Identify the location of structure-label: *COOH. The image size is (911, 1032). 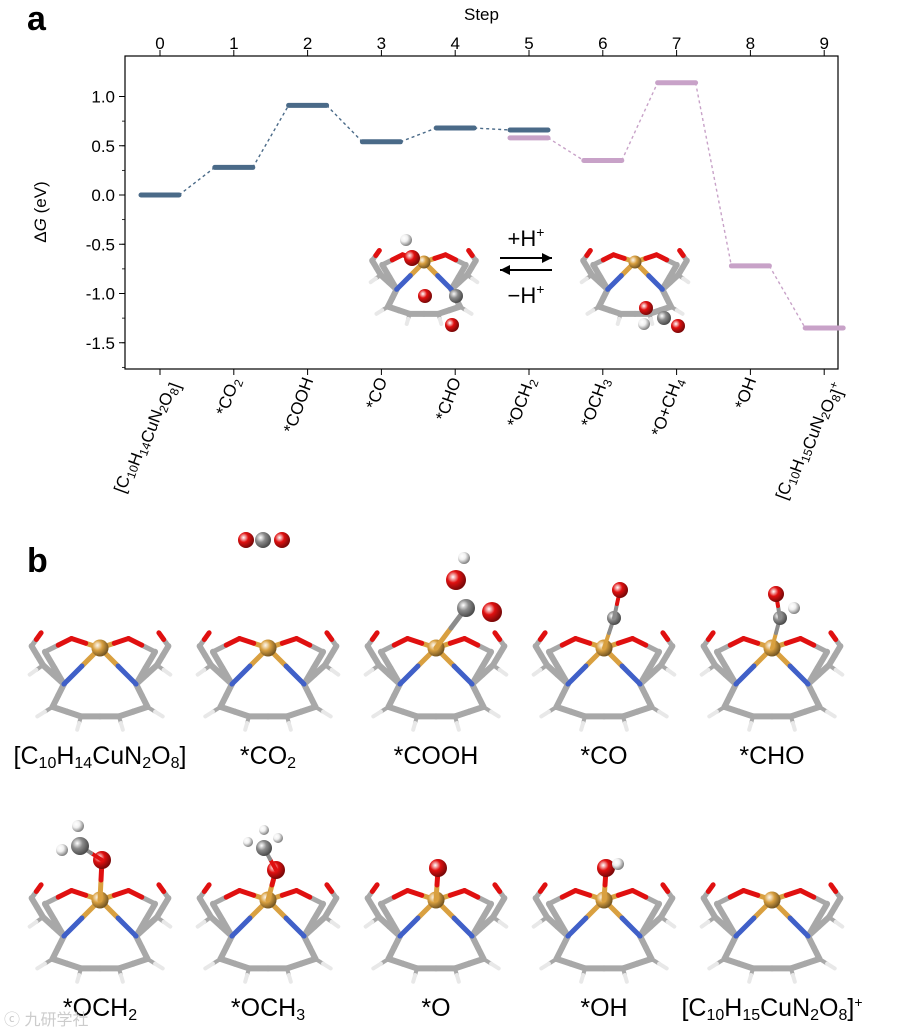
(436, 756).